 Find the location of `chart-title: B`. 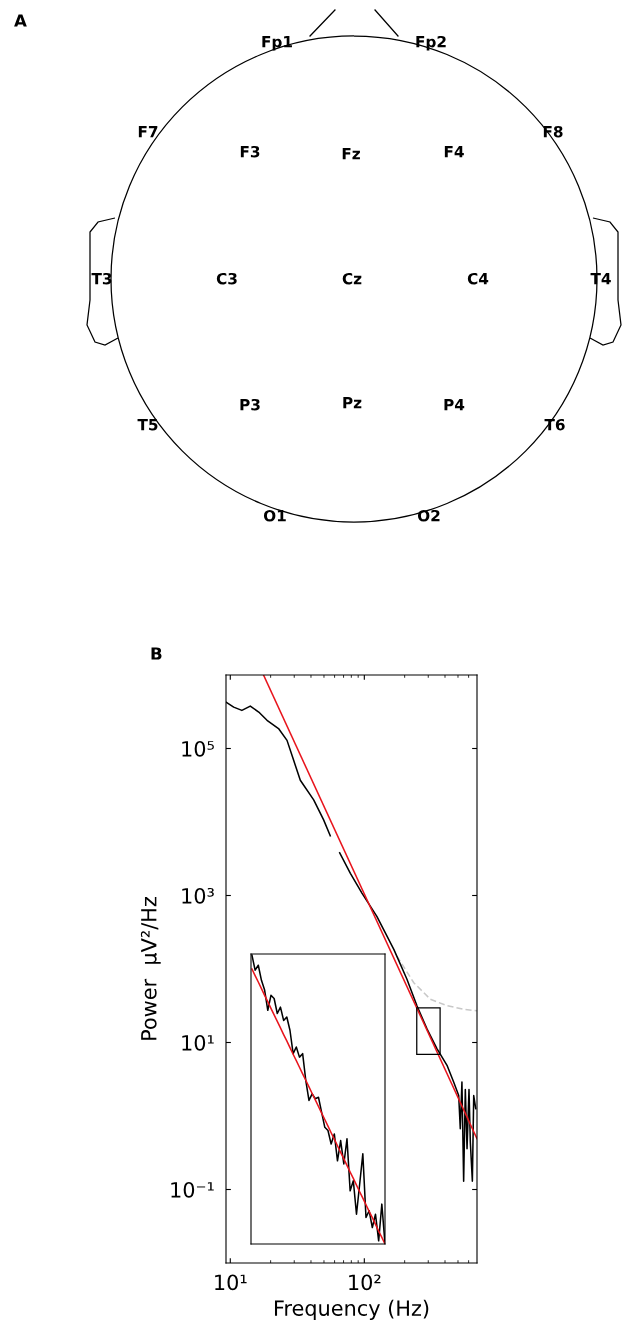

chart-title: B is located at coordinates (156, 653).